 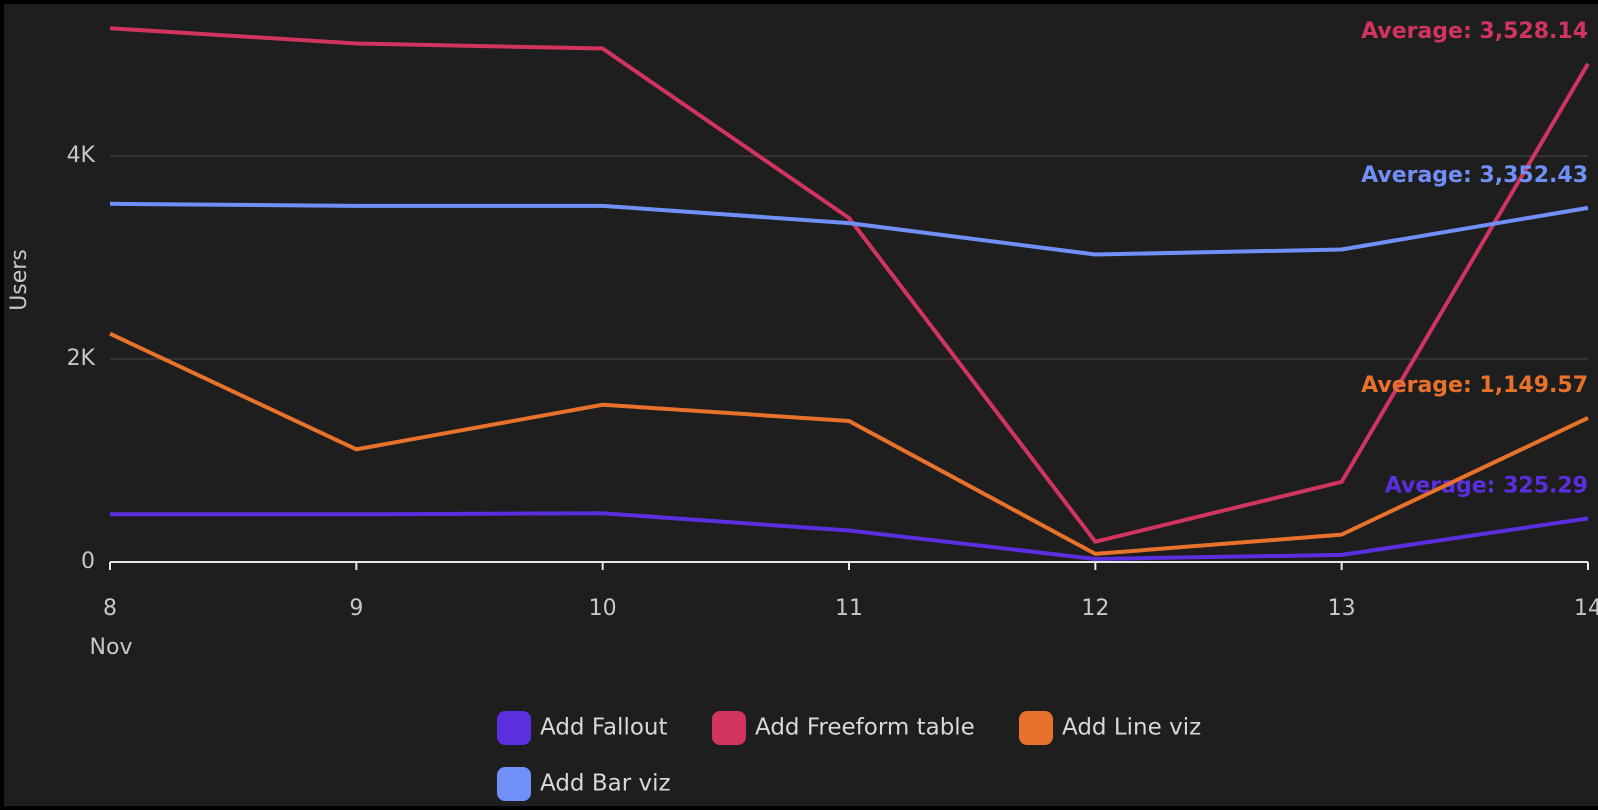 I want to click on y-tick-label: 2K, so click(x=81, y=358).